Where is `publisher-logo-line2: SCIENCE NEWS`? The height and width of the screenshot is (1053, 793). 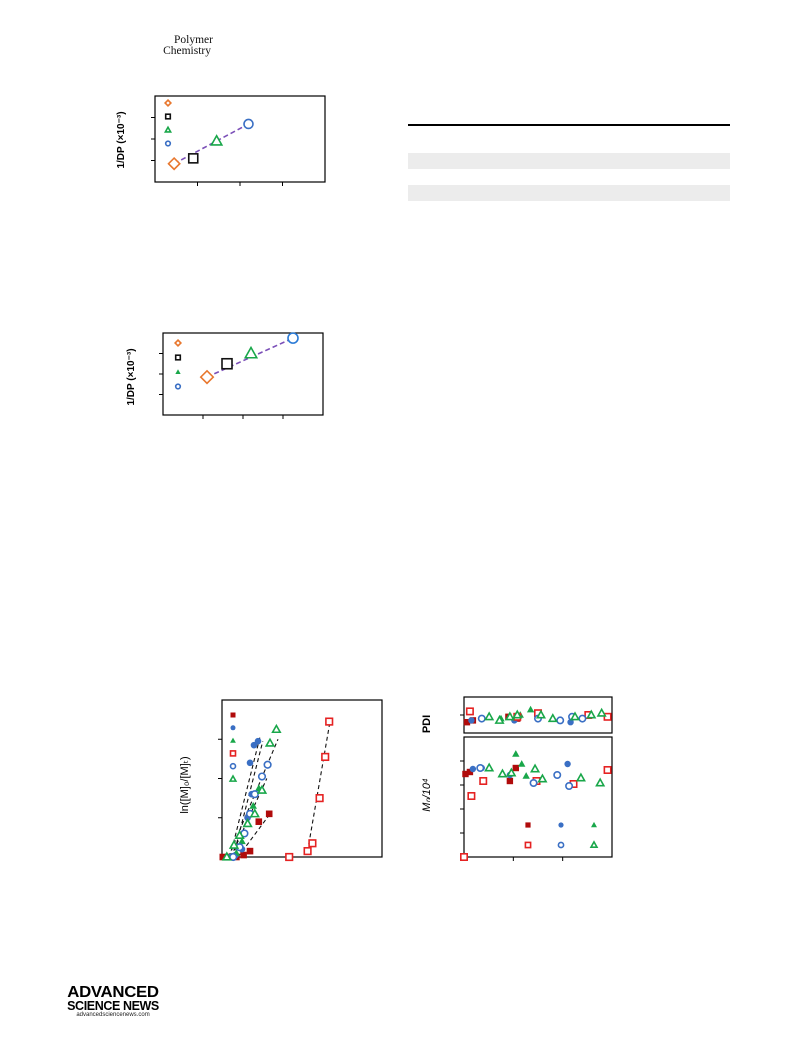 publisher-logo-line2: SCIENCE NEWS is located at coordinates (113, 1006).